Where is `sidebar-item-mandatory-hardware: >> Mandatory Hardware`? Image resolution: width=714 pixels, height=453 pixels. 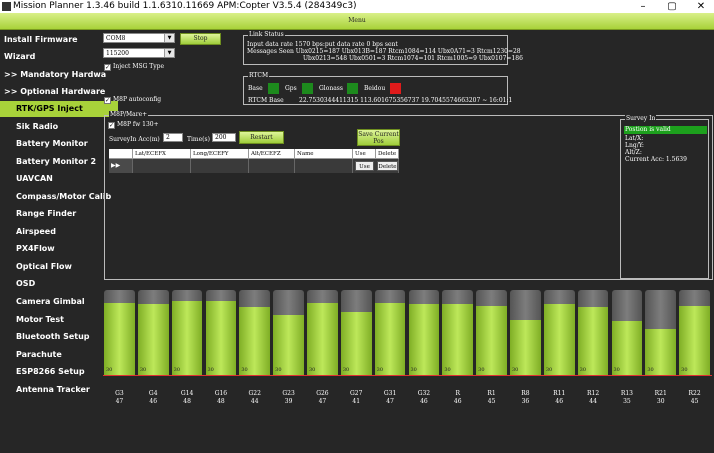
sidebar-item-mandatory-hardware: >> Mandatory Hardware is located at coordinates (55, 74).